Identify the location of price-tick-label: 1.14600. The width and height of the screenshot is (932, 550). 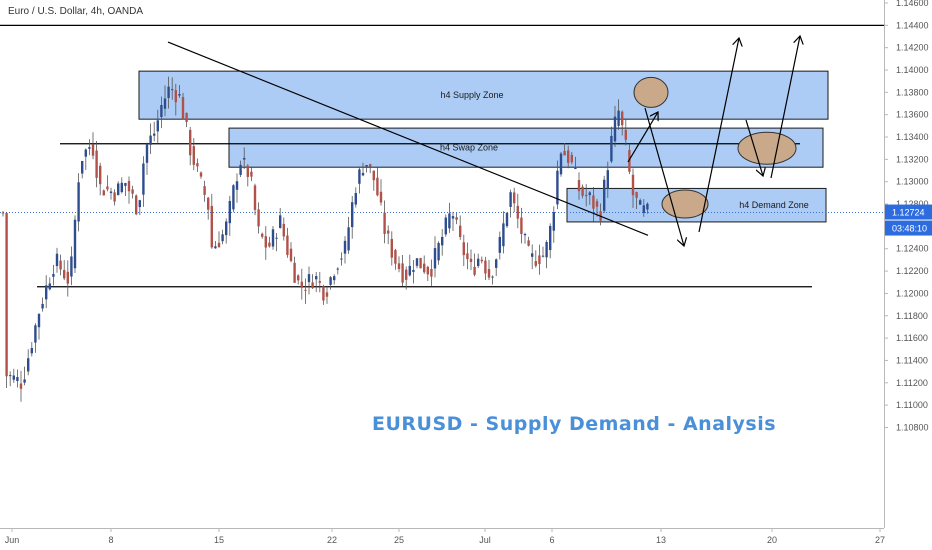
(912, 4).